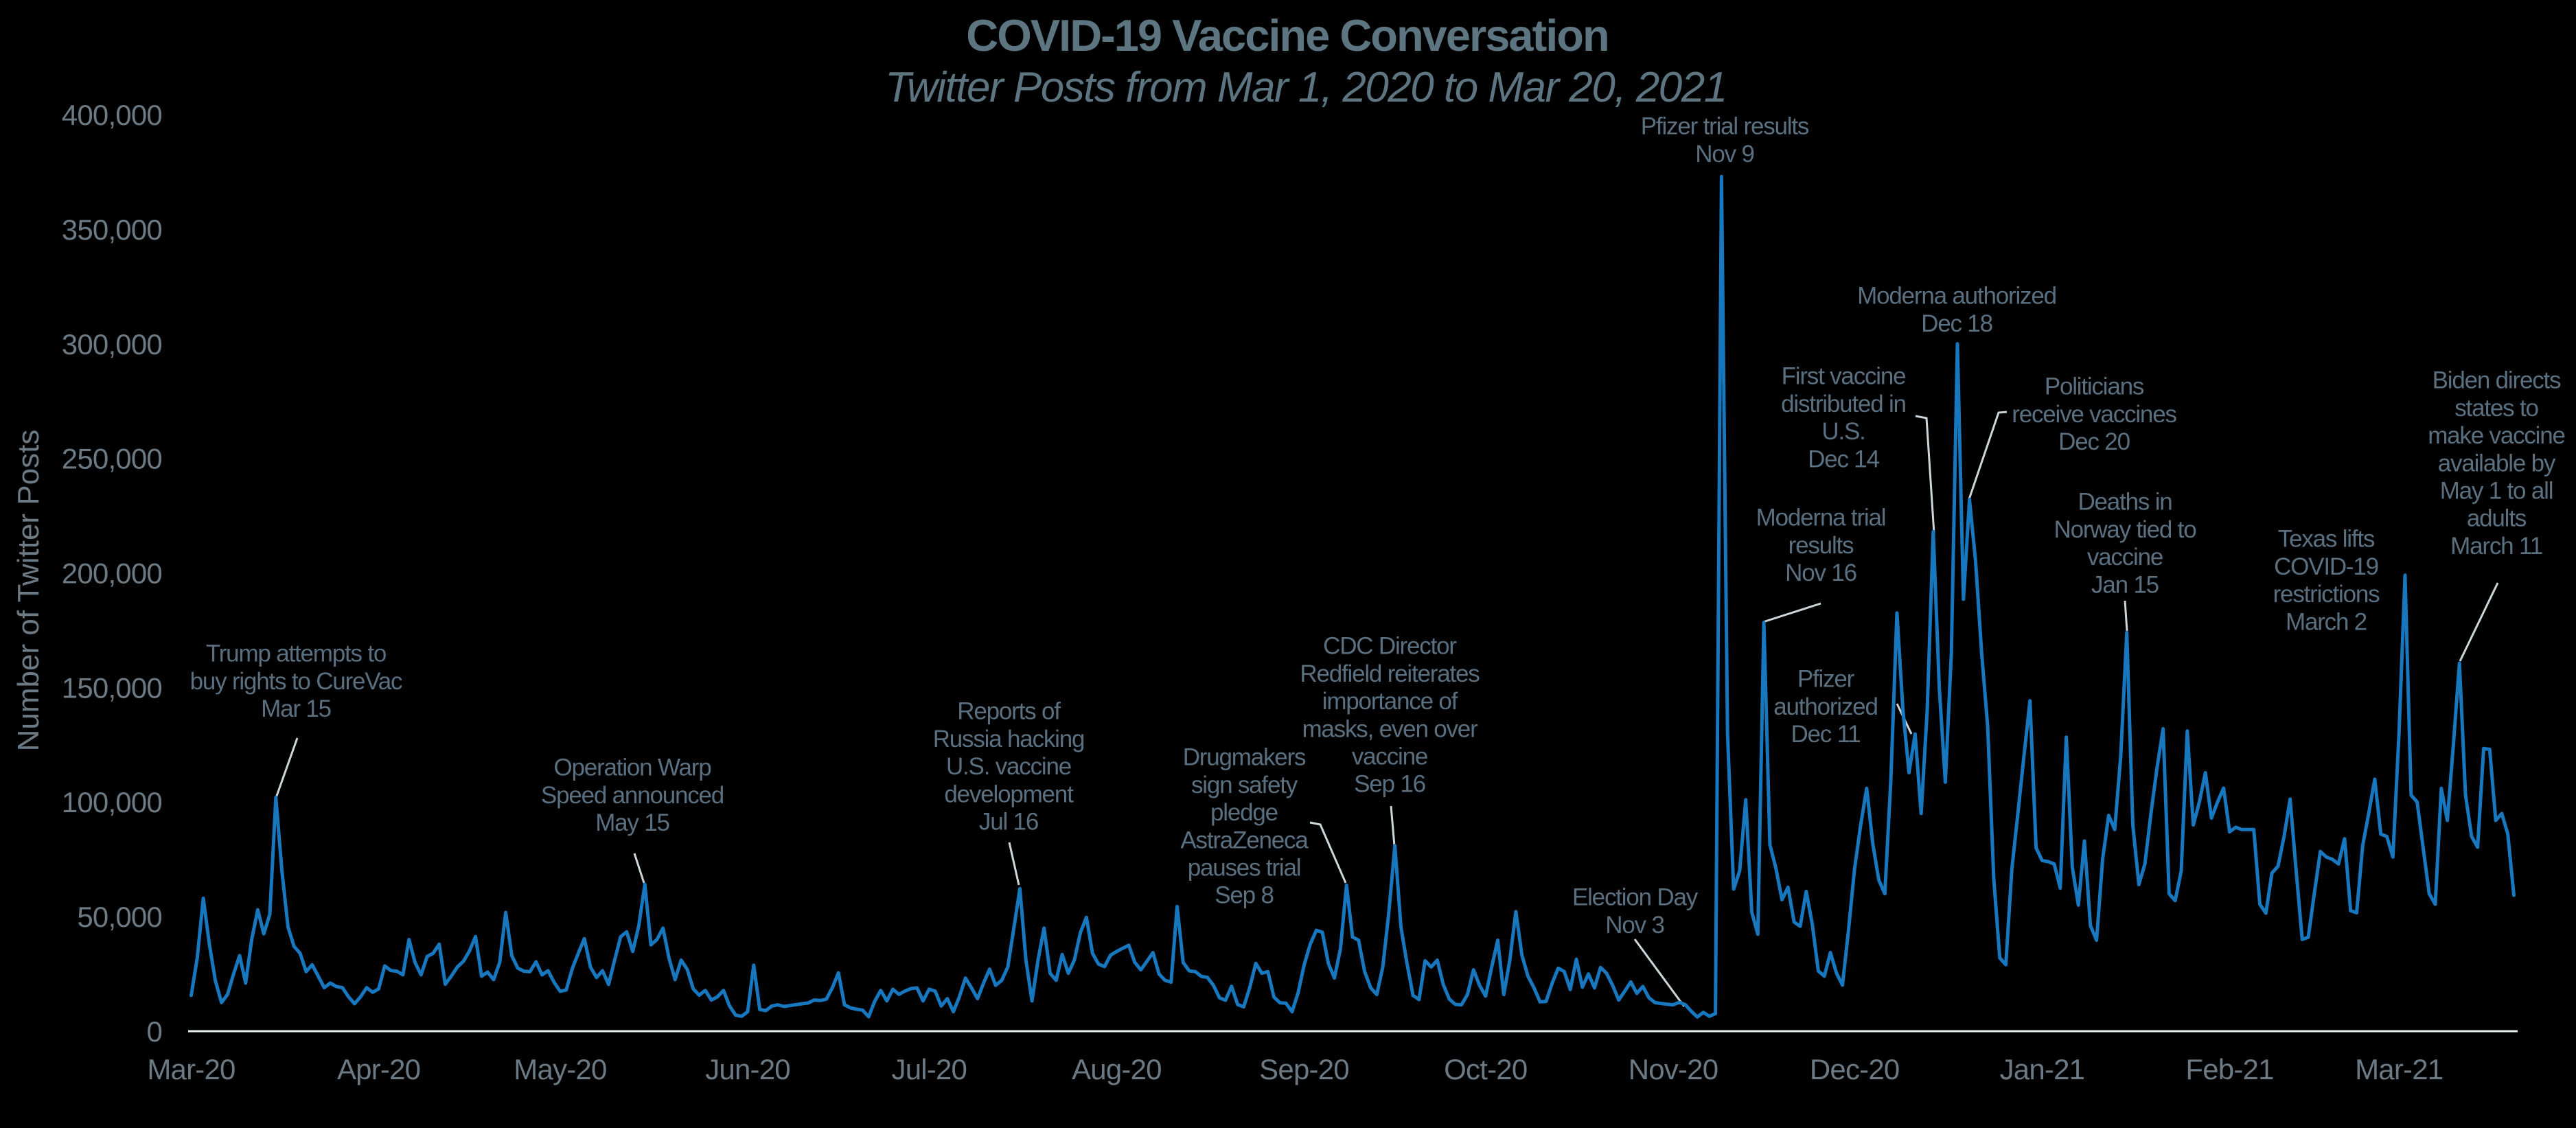 This screenshot has width=2576, height=1128. I want to click on svg-text: Biden directs, so click(2497, 380).